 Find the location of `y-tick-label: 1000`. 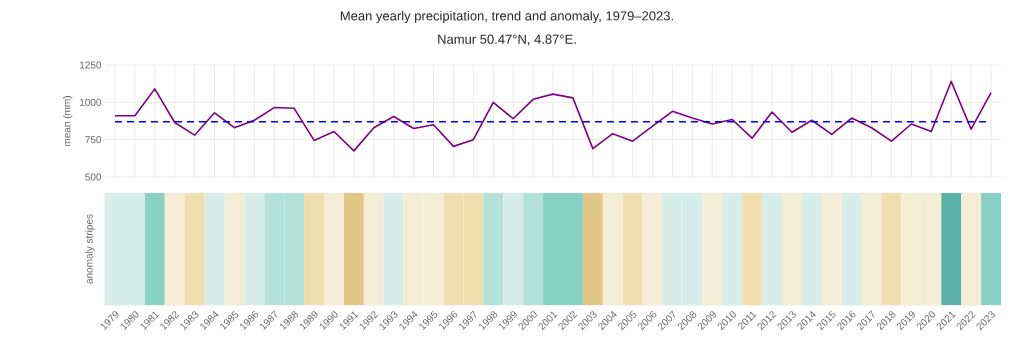

y-tick-label: 1000 is located at coordinates (91, 102).